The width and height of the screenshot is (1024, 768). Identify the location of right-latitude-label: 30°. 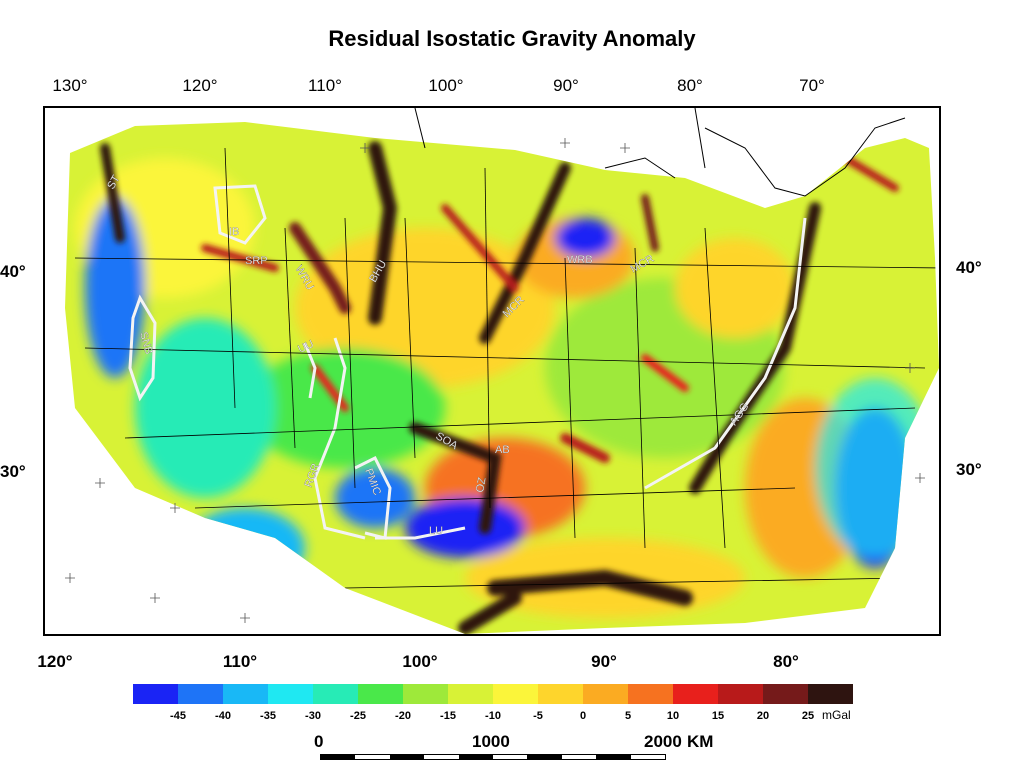
(969, 469).